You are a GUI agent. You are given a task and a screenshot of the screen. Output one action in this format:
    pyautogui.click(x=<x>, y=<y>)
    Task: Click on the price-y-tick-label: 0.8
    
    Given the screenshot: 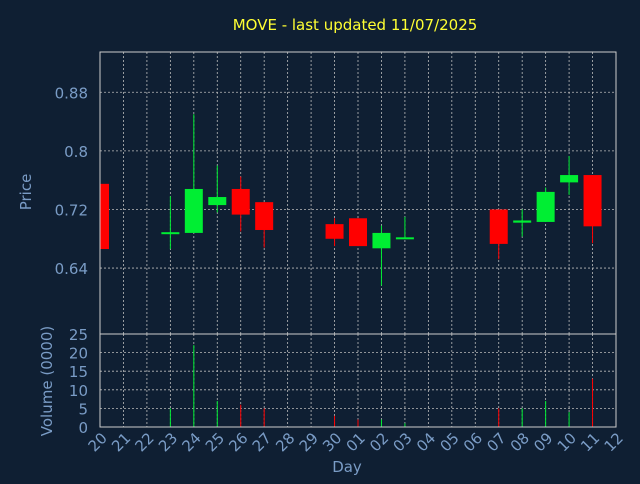 What is the action you would take?
    pyautogui.click(x=76, y=152)
    